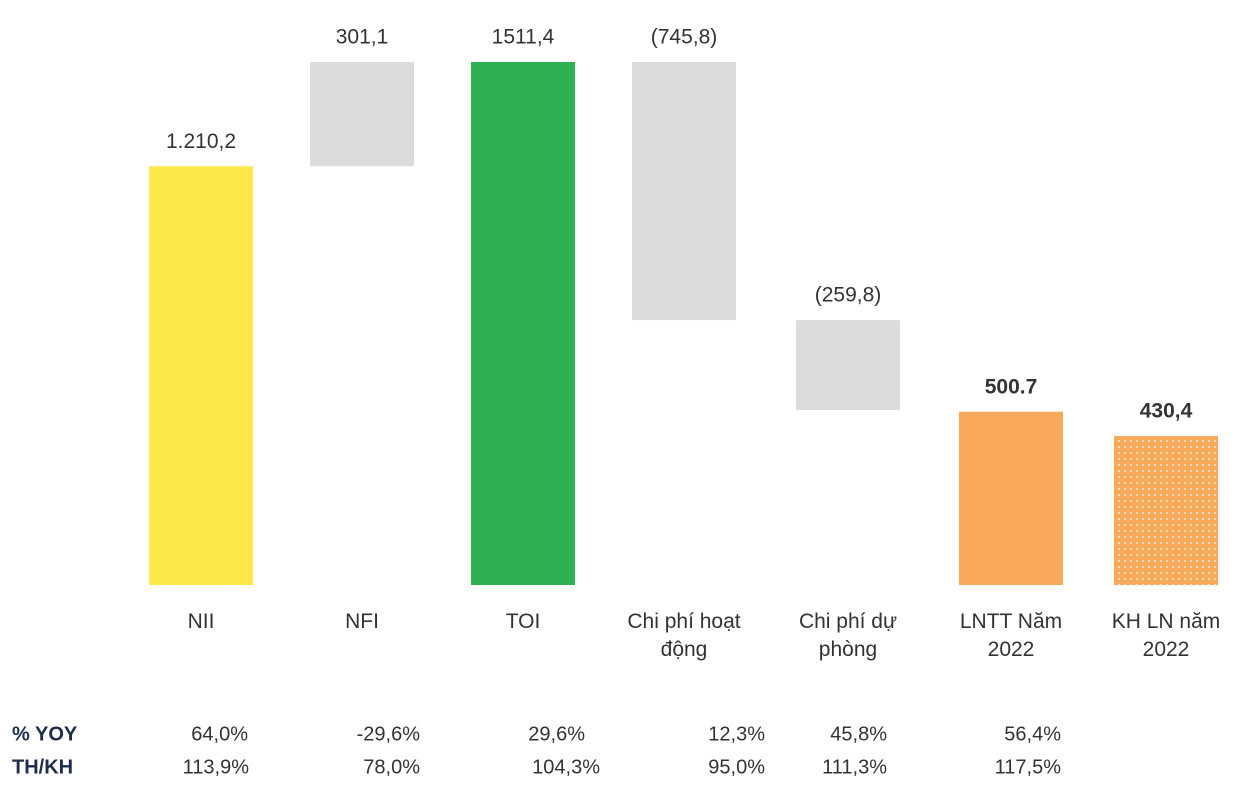 The height and width of the screenshot is (785, 1252). I want to click on row-label: % YOY, so click(45, 734).